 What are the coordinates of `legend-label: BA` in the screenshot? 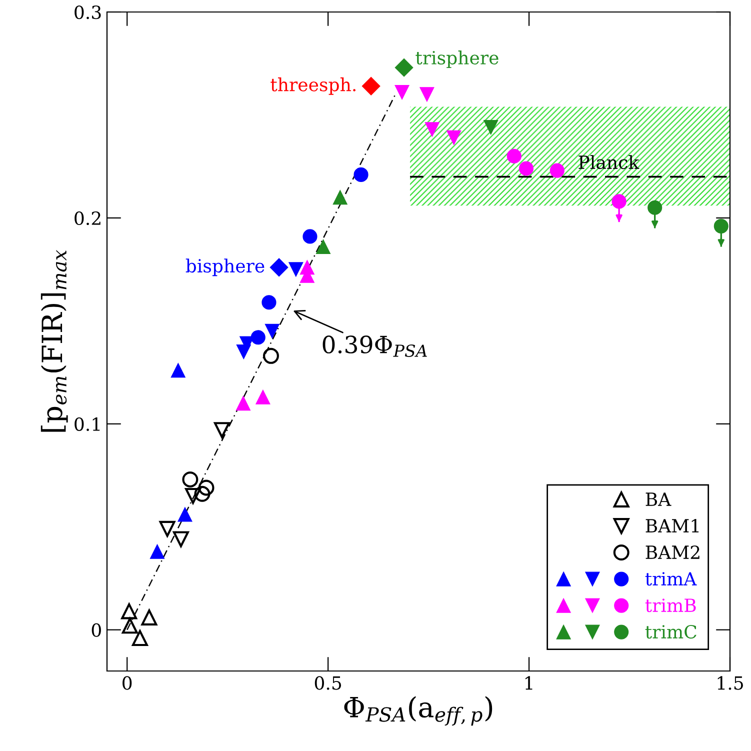 It's located at (659, 499).